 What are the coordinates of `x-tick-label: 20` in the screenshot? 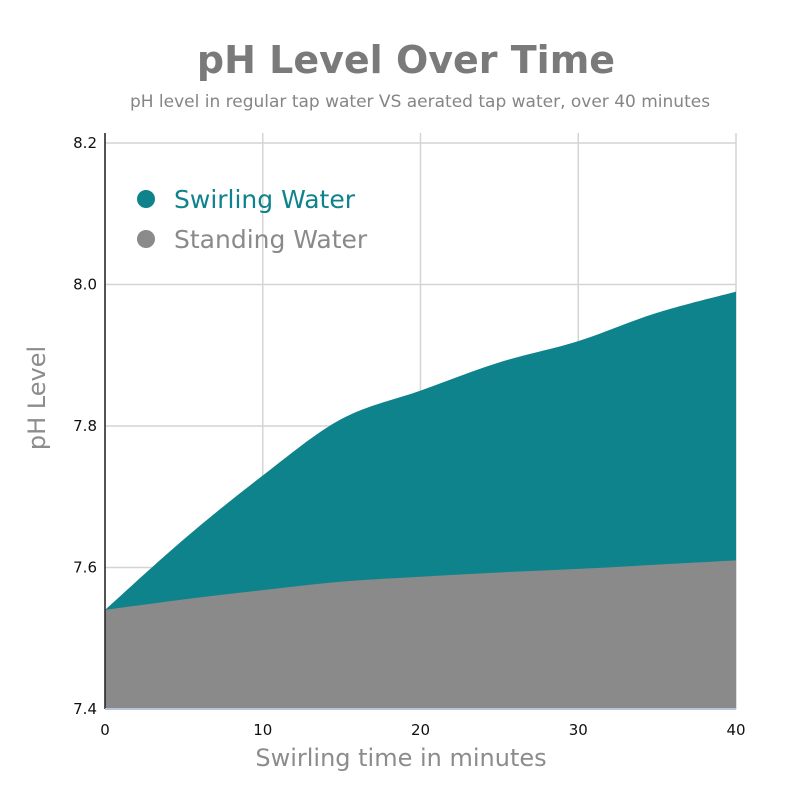 It's located at (420, 730).